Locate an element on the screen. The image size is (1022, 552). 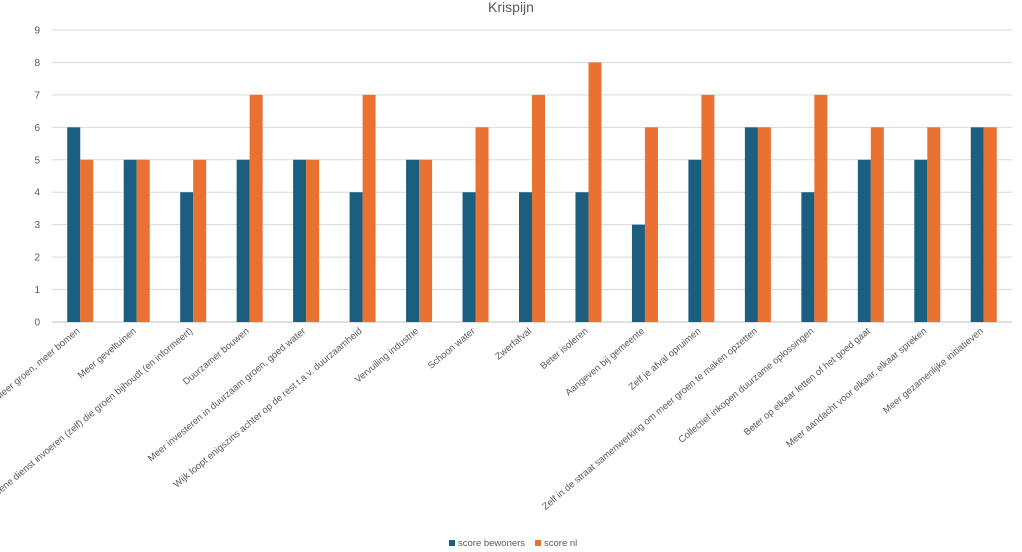
x-category-label: Beter isoleren is located at coordinates (564, 349).